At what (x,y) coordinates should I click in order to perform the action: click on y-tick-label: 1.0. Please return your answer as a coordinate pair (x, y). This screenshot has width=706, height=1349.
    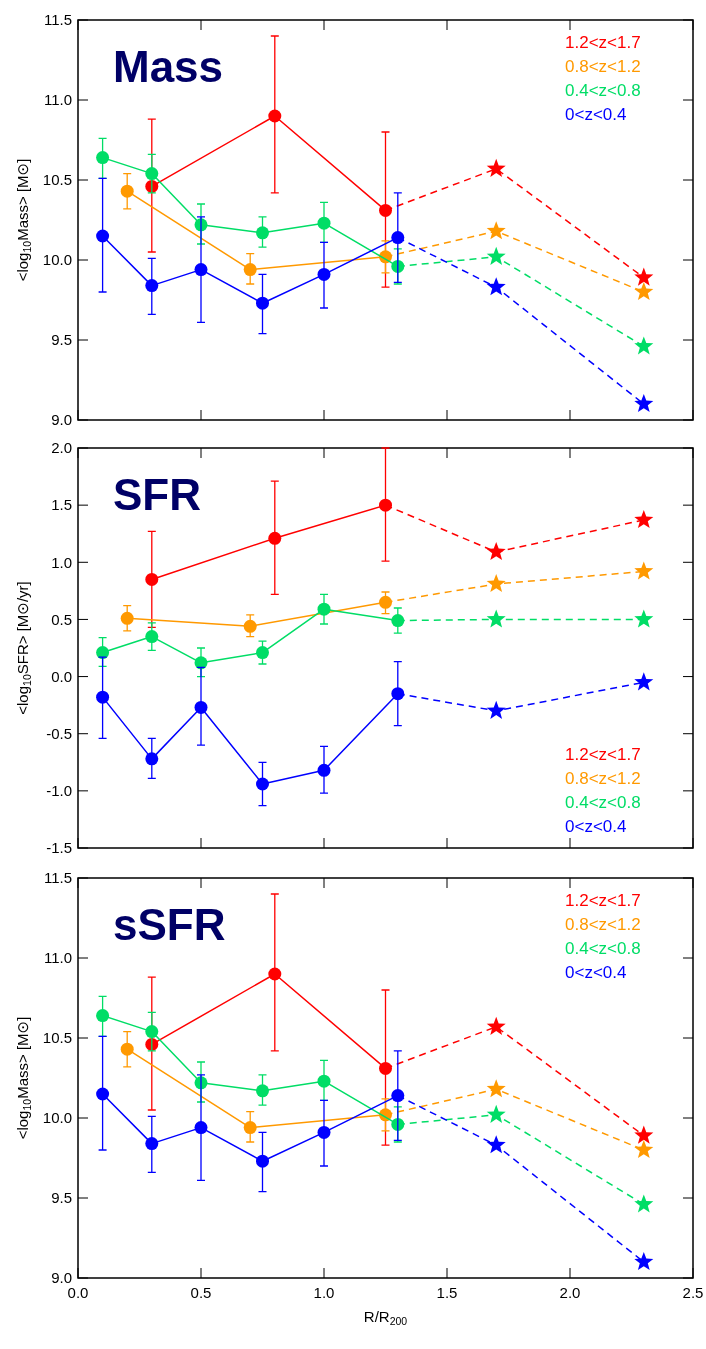
    Looking at the image, I should click on (61, 562).